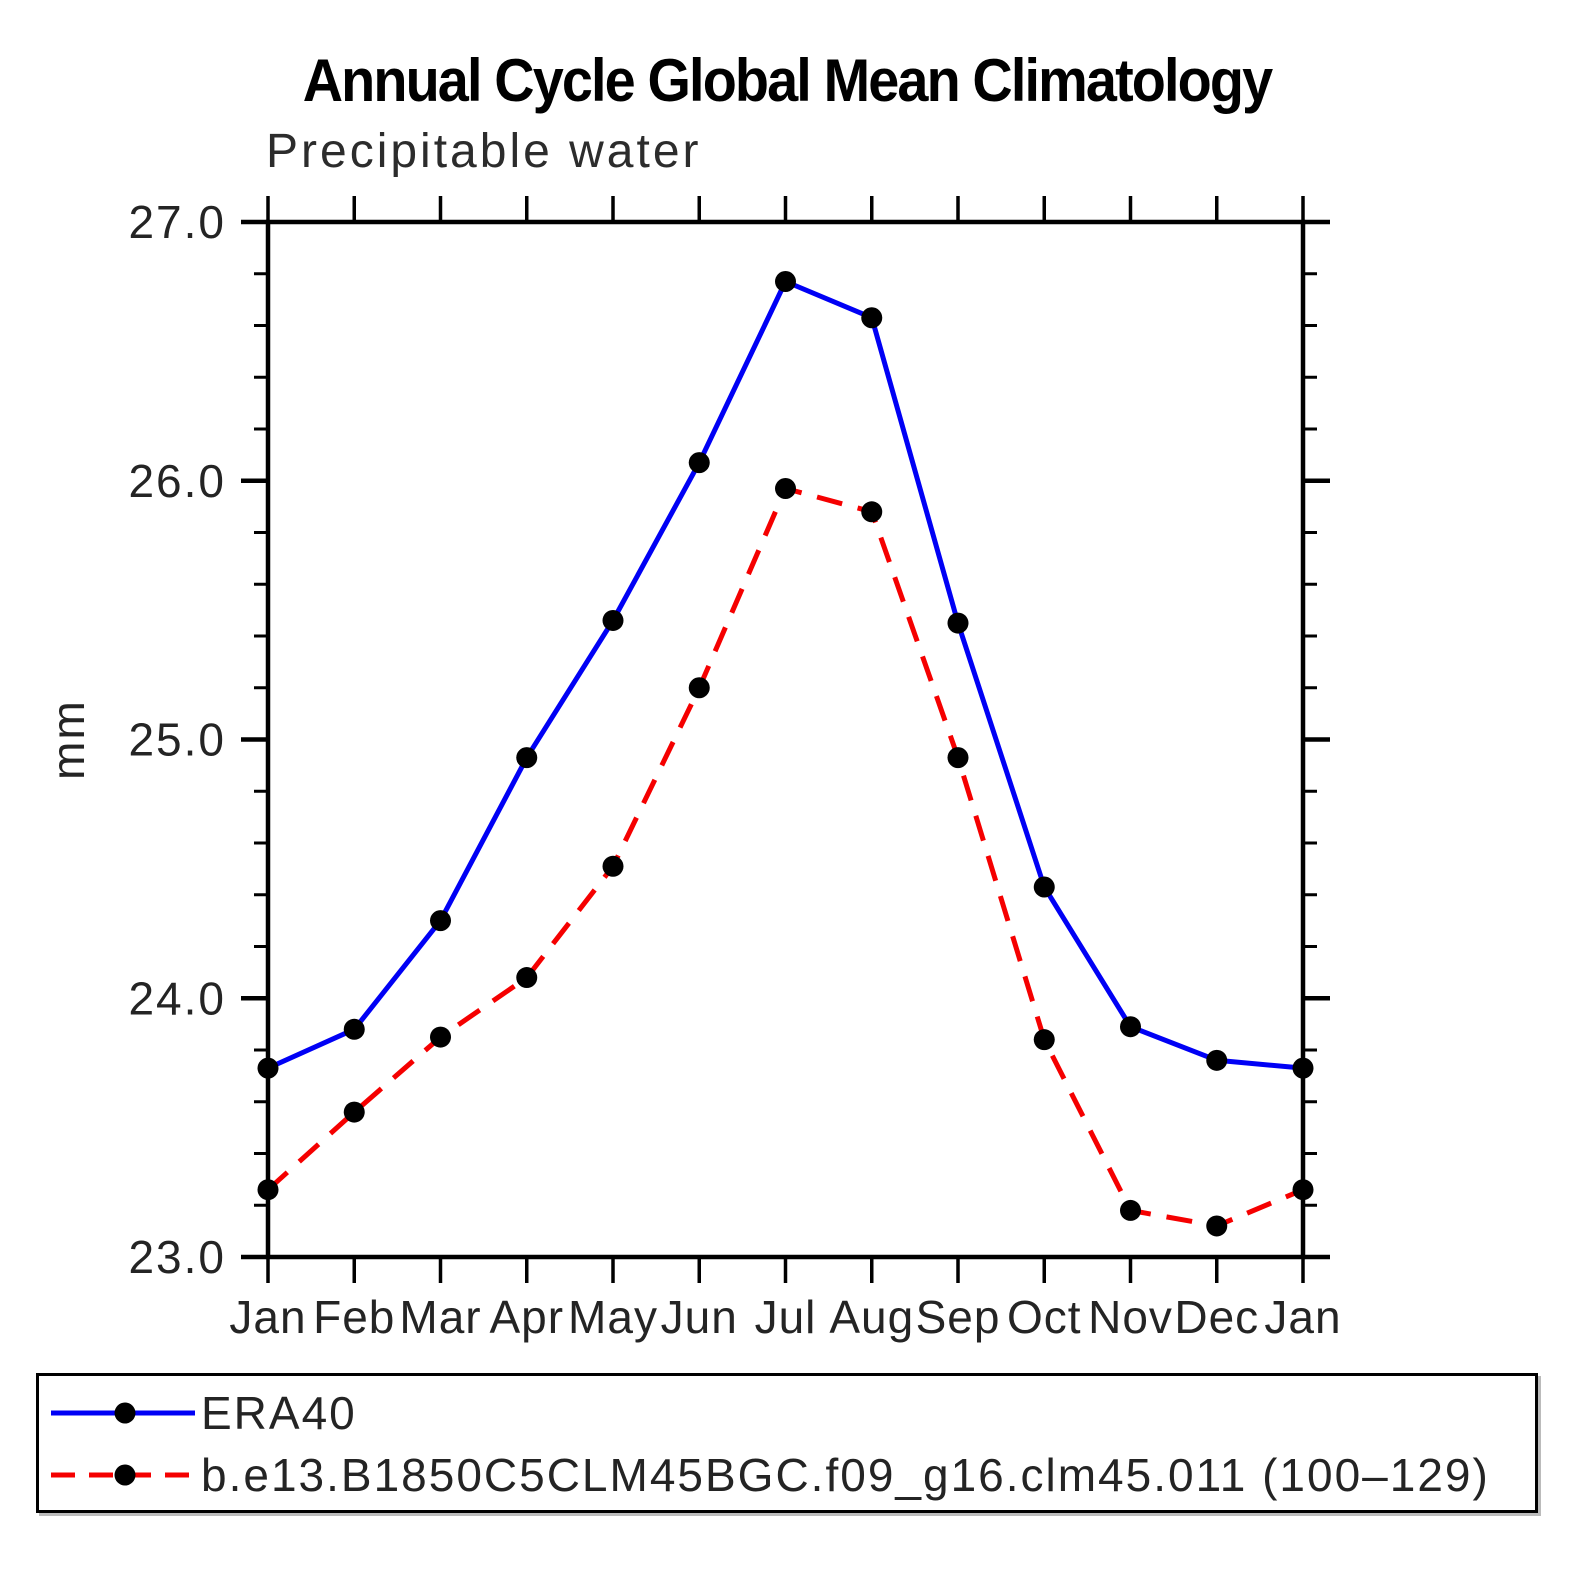 The width and height of the screenshot is (1574, 1574). I want to click on model-legend-dot, so click(125, 1475).